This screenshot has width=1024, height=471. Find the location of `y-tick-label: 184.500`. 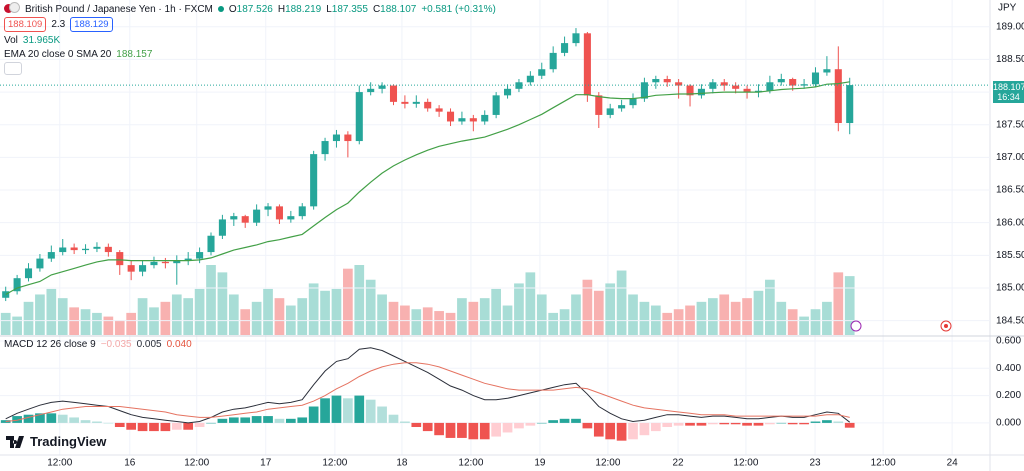

y-tick-label: 184.500 is located at coordinates (1010, 320).